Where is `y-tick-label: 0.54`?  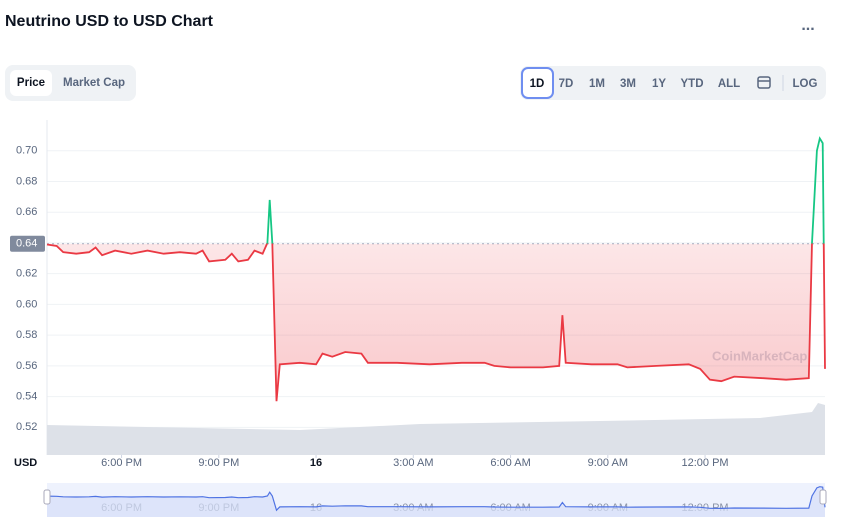 y-tick-label: 0.54 is located at coordinates (26, 397).